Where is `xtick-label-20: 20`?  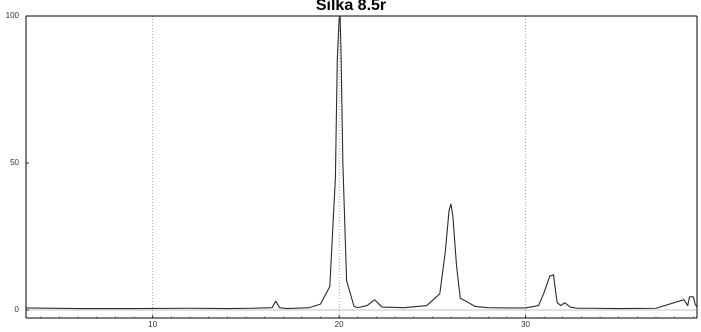 xtick-label-20: 20 is located at coordinates (339, 324).